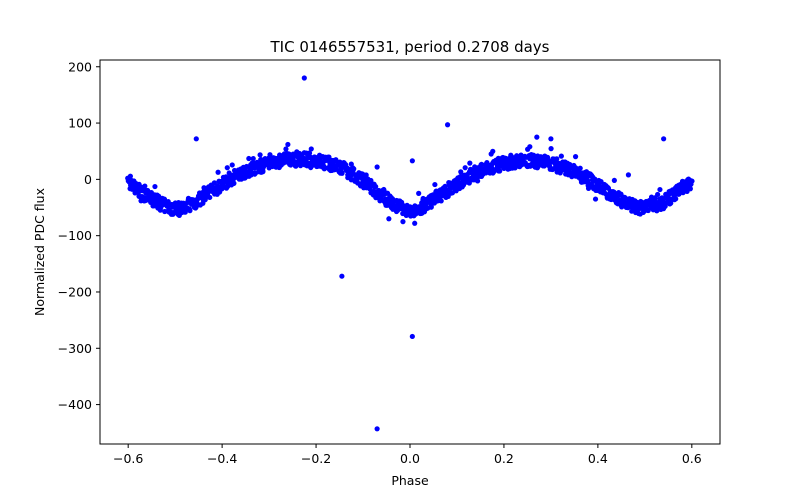 This screenshot has height=500, width=800. What do you see at coordinates (409, 47) in the screenshot?
I see `chart-title: TIC 0146557531, period 0.2708 days` at bounding box center [409, 47].